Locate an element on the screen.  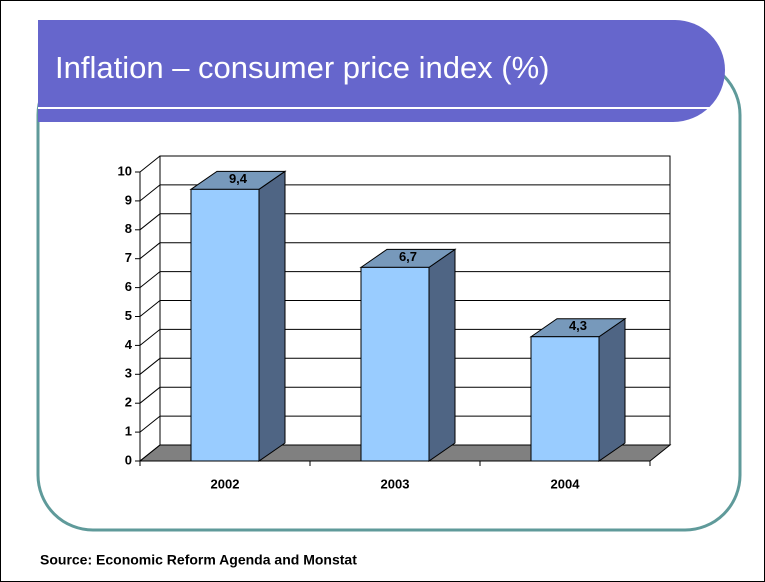
y-tick-label: 8 is located at coordinates (128, 228).